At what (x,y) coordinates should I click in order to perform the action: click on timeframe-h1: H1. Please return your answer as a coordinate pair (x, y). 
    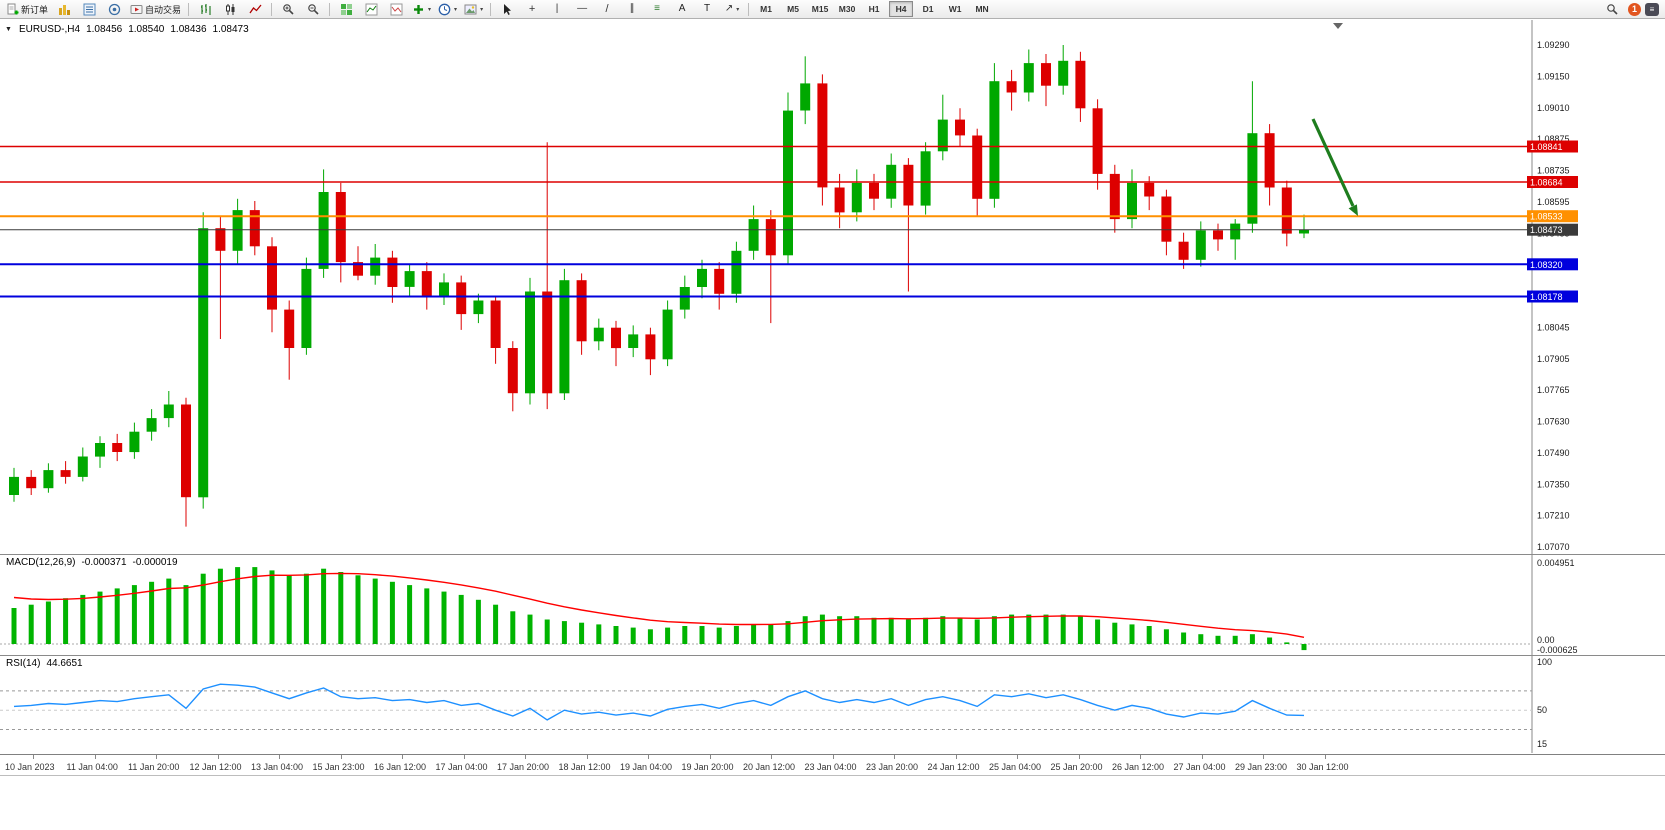
    Looking at the image, I should click on (874, 9).